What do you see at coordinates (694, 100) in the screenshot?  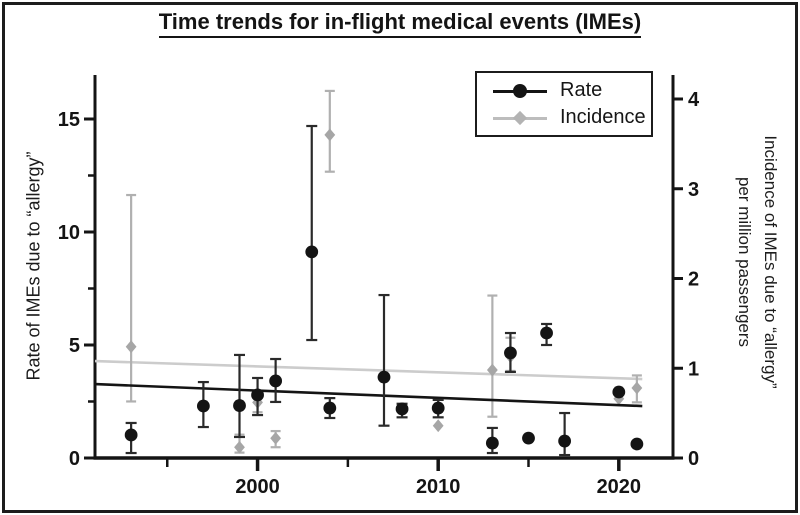 I see `right-tick-label: 4` at bounding box center [694, 100].